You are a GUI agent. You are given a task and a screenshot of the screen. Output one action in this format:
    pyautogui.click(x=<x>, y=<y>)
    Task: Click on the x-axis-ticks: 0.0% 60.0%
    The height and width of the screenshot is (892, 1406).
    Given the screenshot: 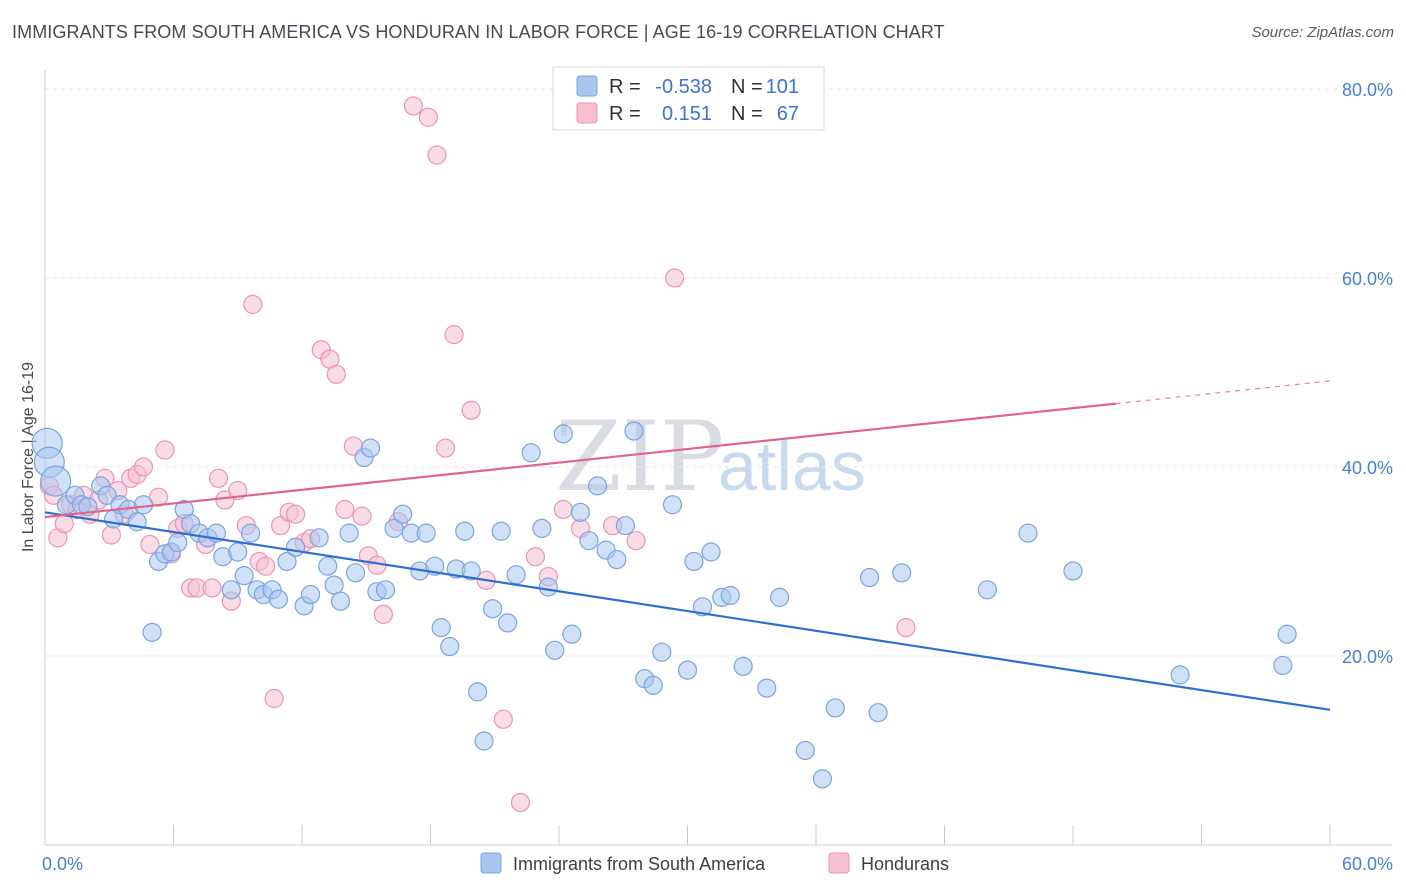 What is the action you would take?
    pyautogui.click(x=717, y=849)
    